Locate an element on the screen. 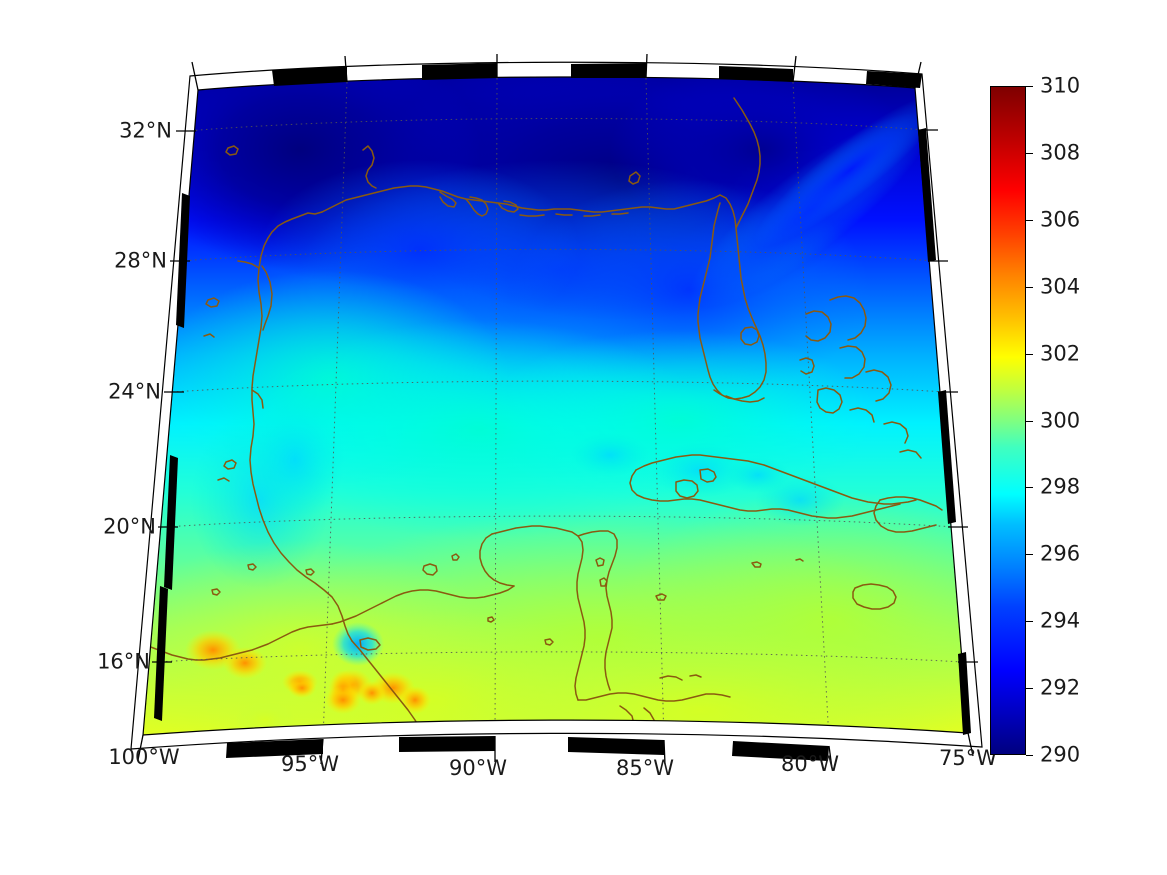 The image size is (1167, 875). colorbar-label-304: 304 is located at coordinates (1060, 286).